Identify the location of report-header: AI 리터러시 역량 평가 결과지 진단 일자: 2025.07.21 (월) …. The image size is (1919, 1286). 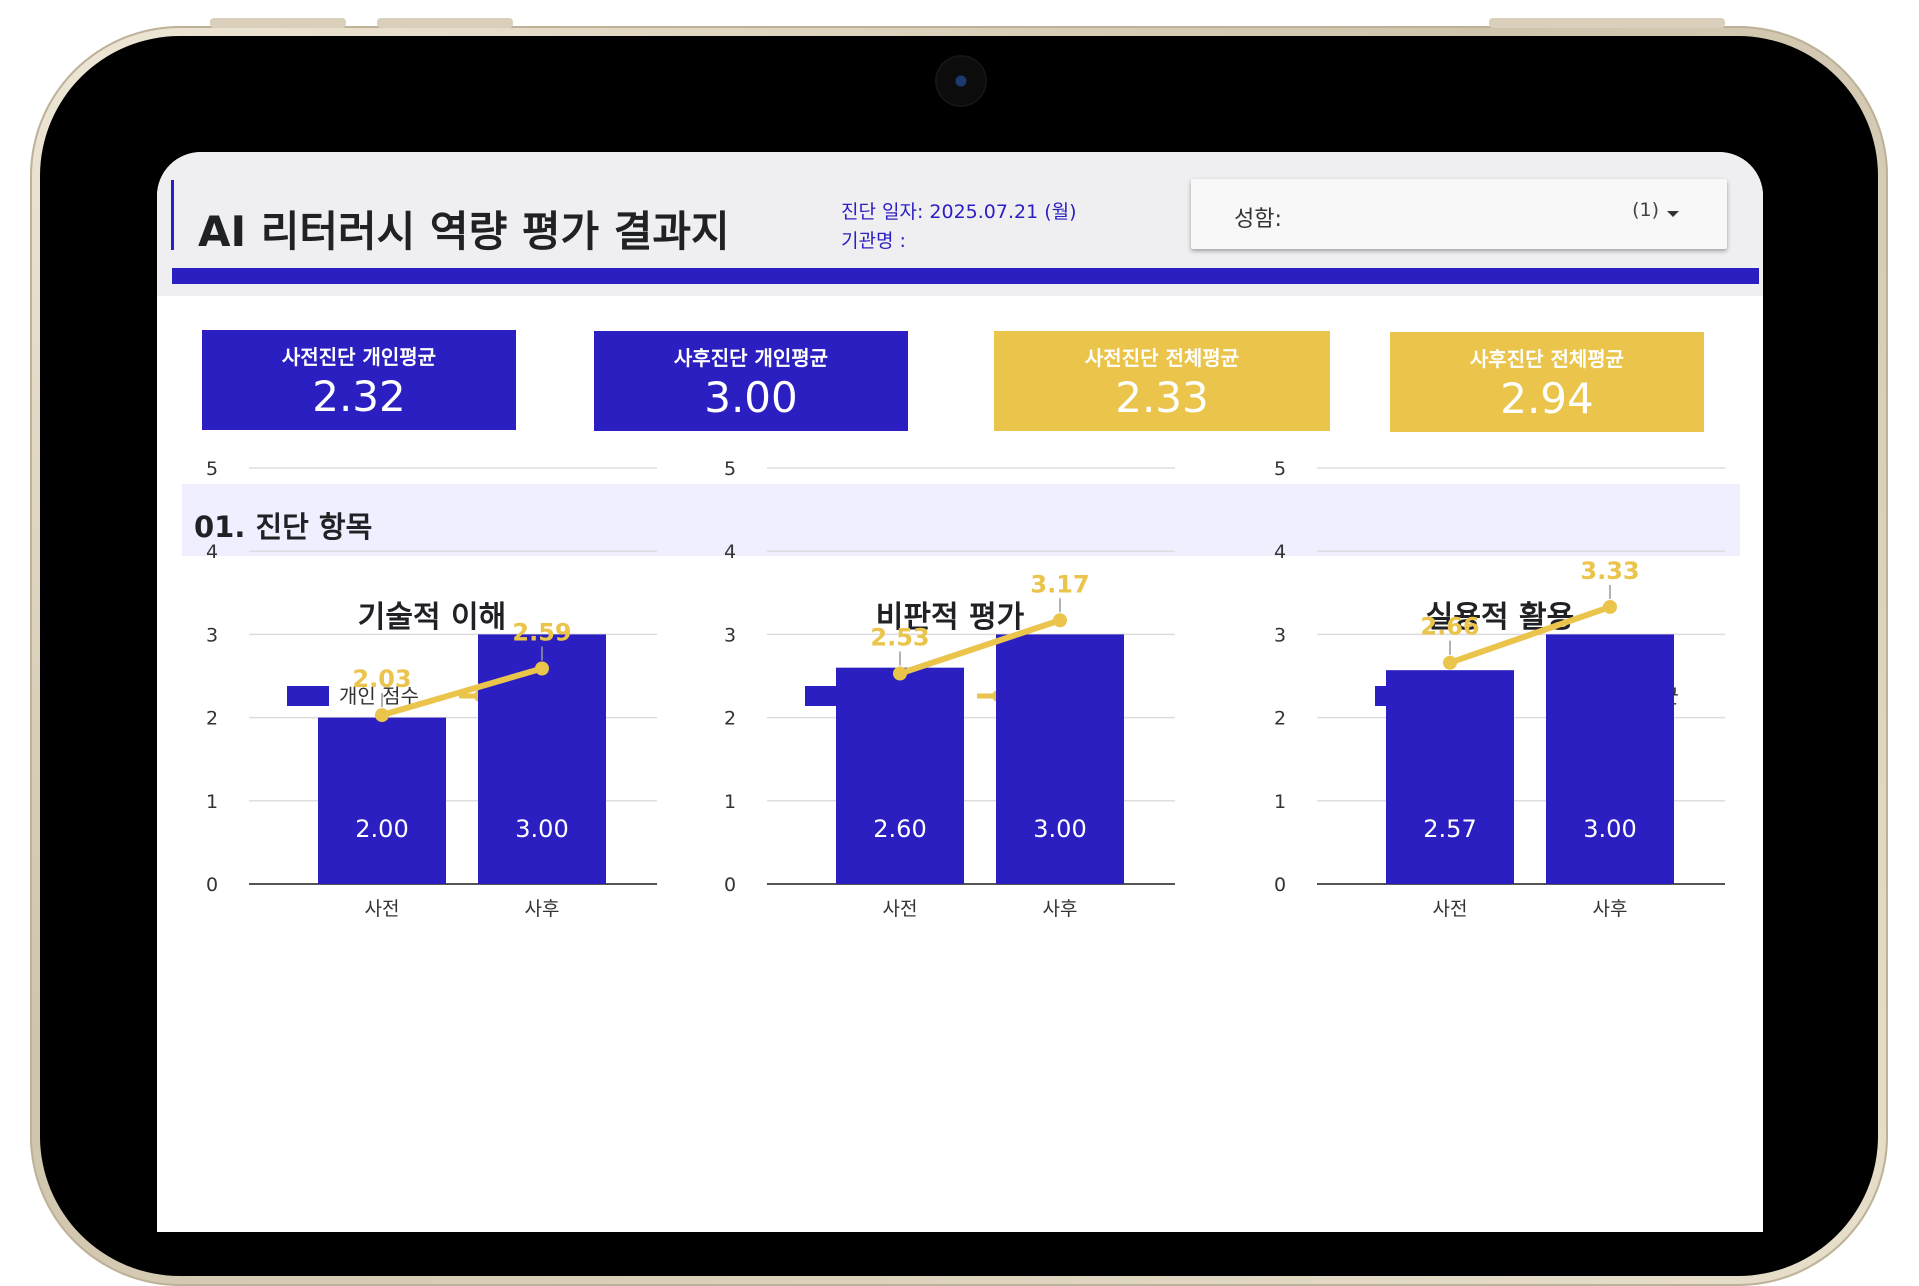
(960, 224).